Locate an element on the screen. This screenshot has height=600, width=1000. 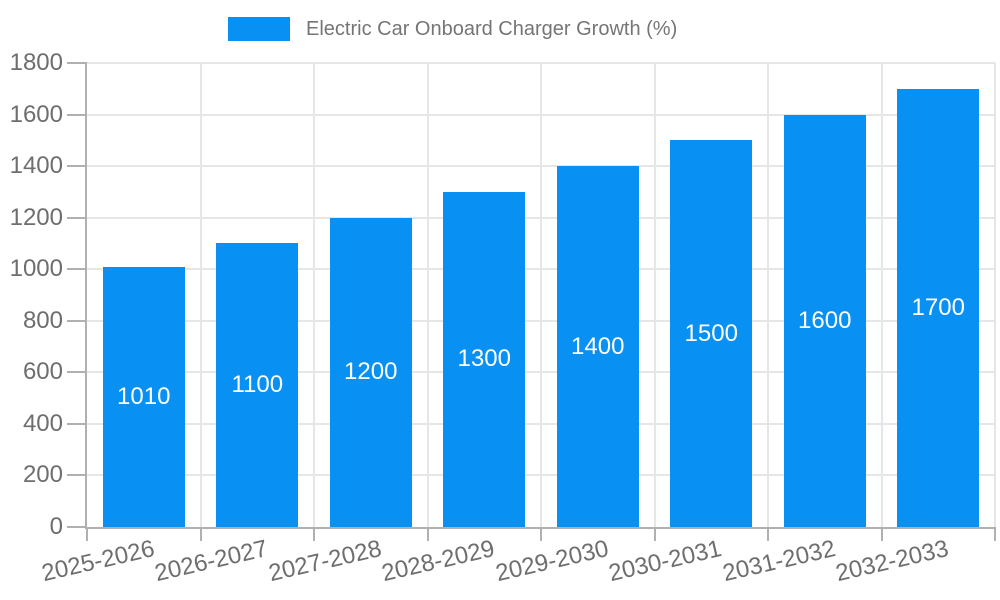
y-tick-label: 800 is located at coordinates (42, 320).